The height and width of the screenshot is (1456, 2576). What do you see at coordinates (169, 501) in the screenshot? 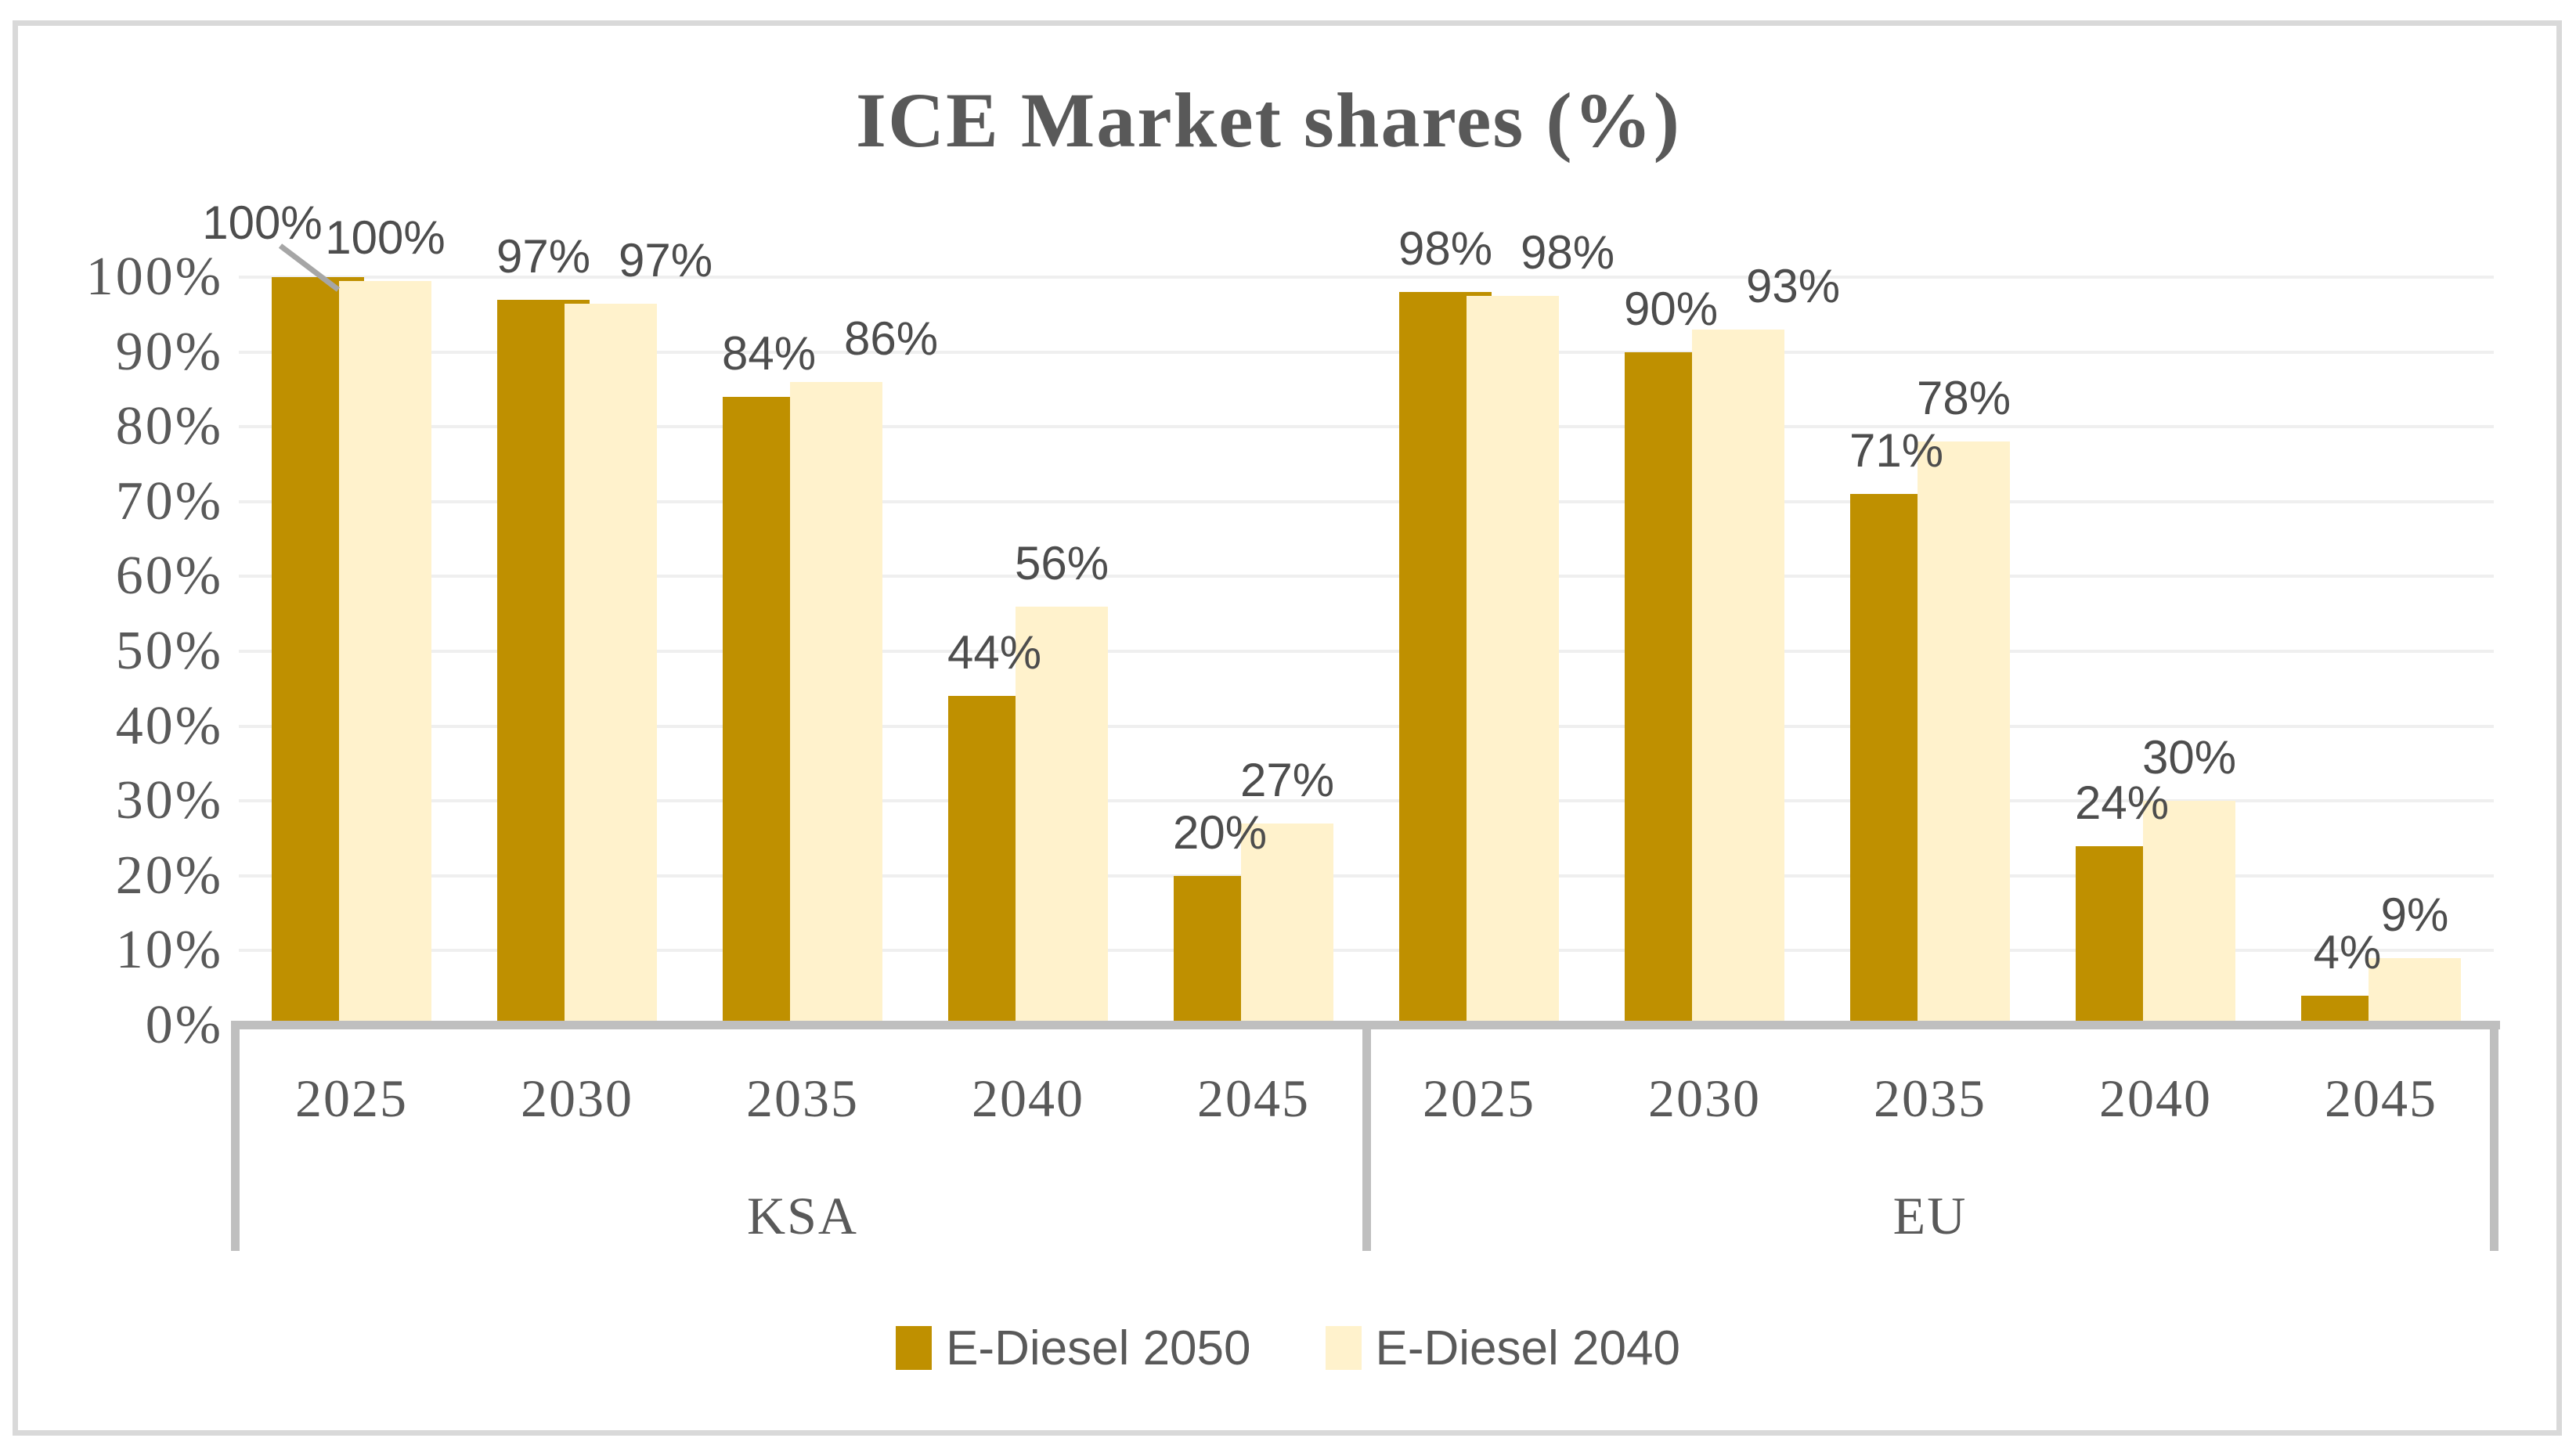
I see `y-axis-tick-label: 70%` at bounding box center [169, 501].